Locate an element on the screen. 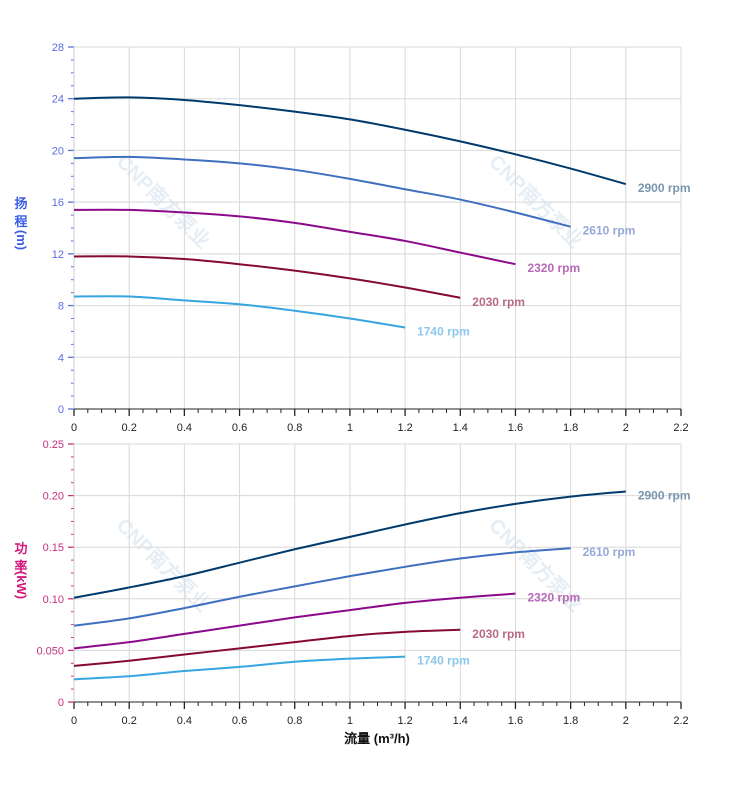 The image size is (752, 797). y-axis-label: (kW) is located at coordinates (21, 585).